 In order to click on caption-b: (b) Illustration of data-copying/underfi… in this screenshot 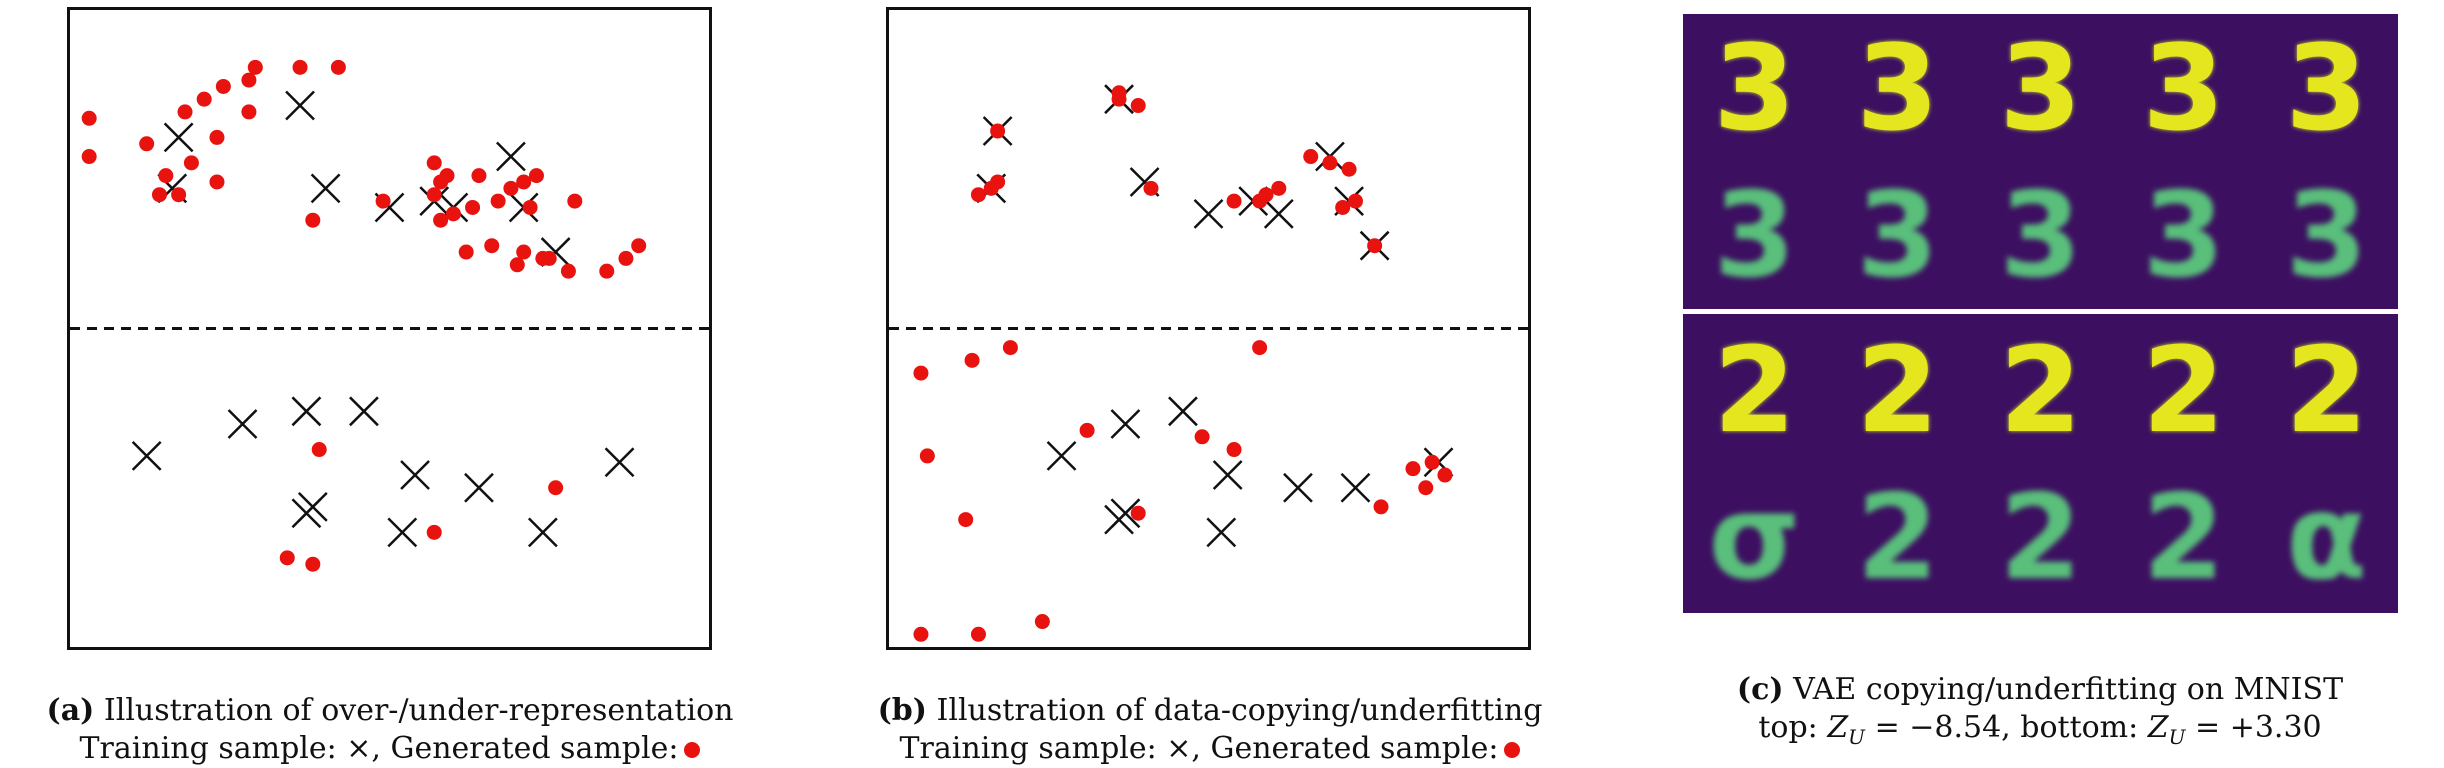, I will do `click(1210, 730)`.